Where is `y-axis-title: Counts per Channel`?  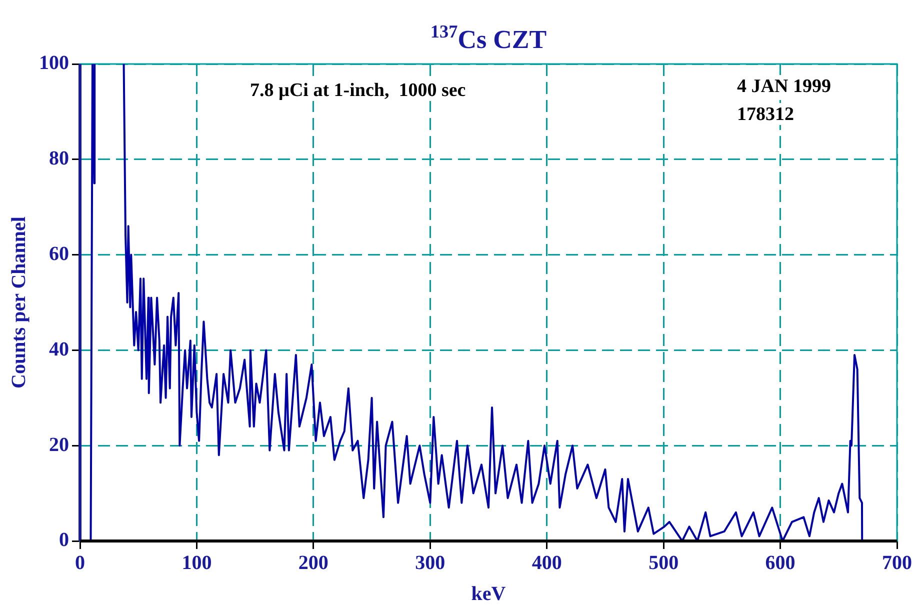
y-axis-title: Counts per Channel is located at coordinates (19, 302).